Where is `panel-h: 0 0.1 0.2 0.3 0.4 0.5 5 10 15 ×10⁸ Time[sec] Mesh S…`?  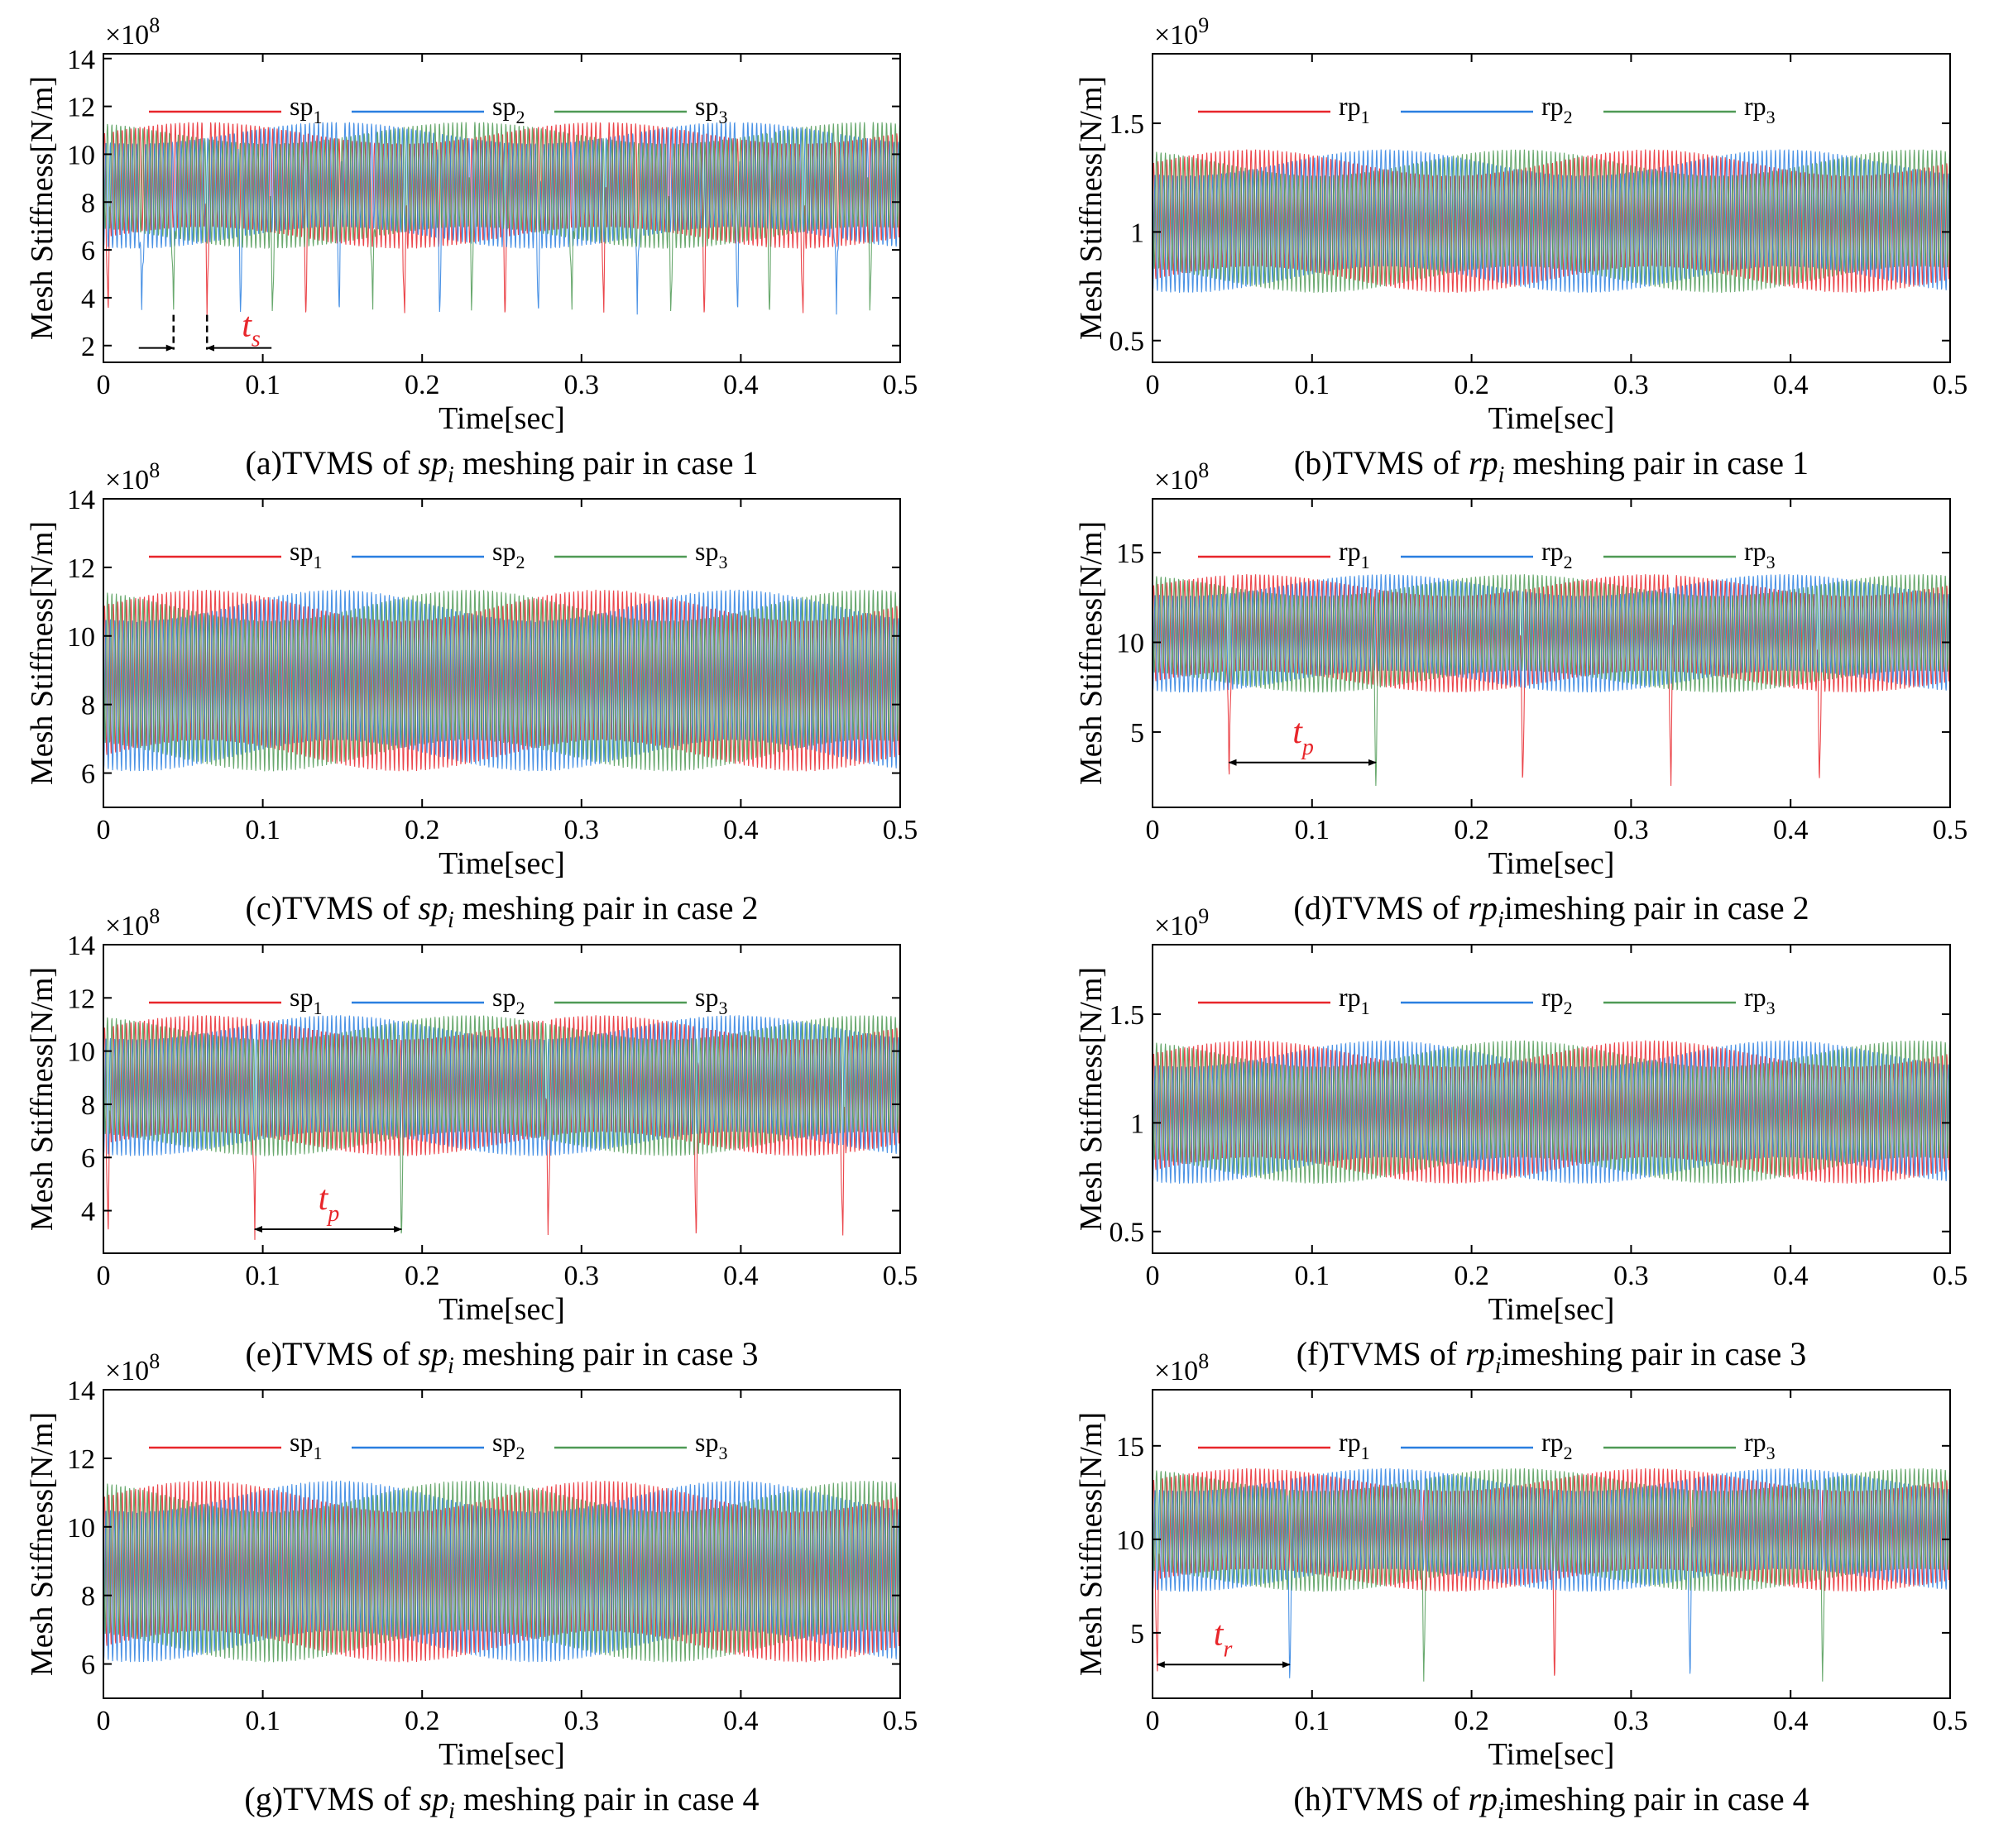
panel-h: 0 0.1 0.2 0.3 0.4 0.5 5 10 15 ×10⁸ Time[sec] Mesh S… is located at coordinates (1520, 1587).